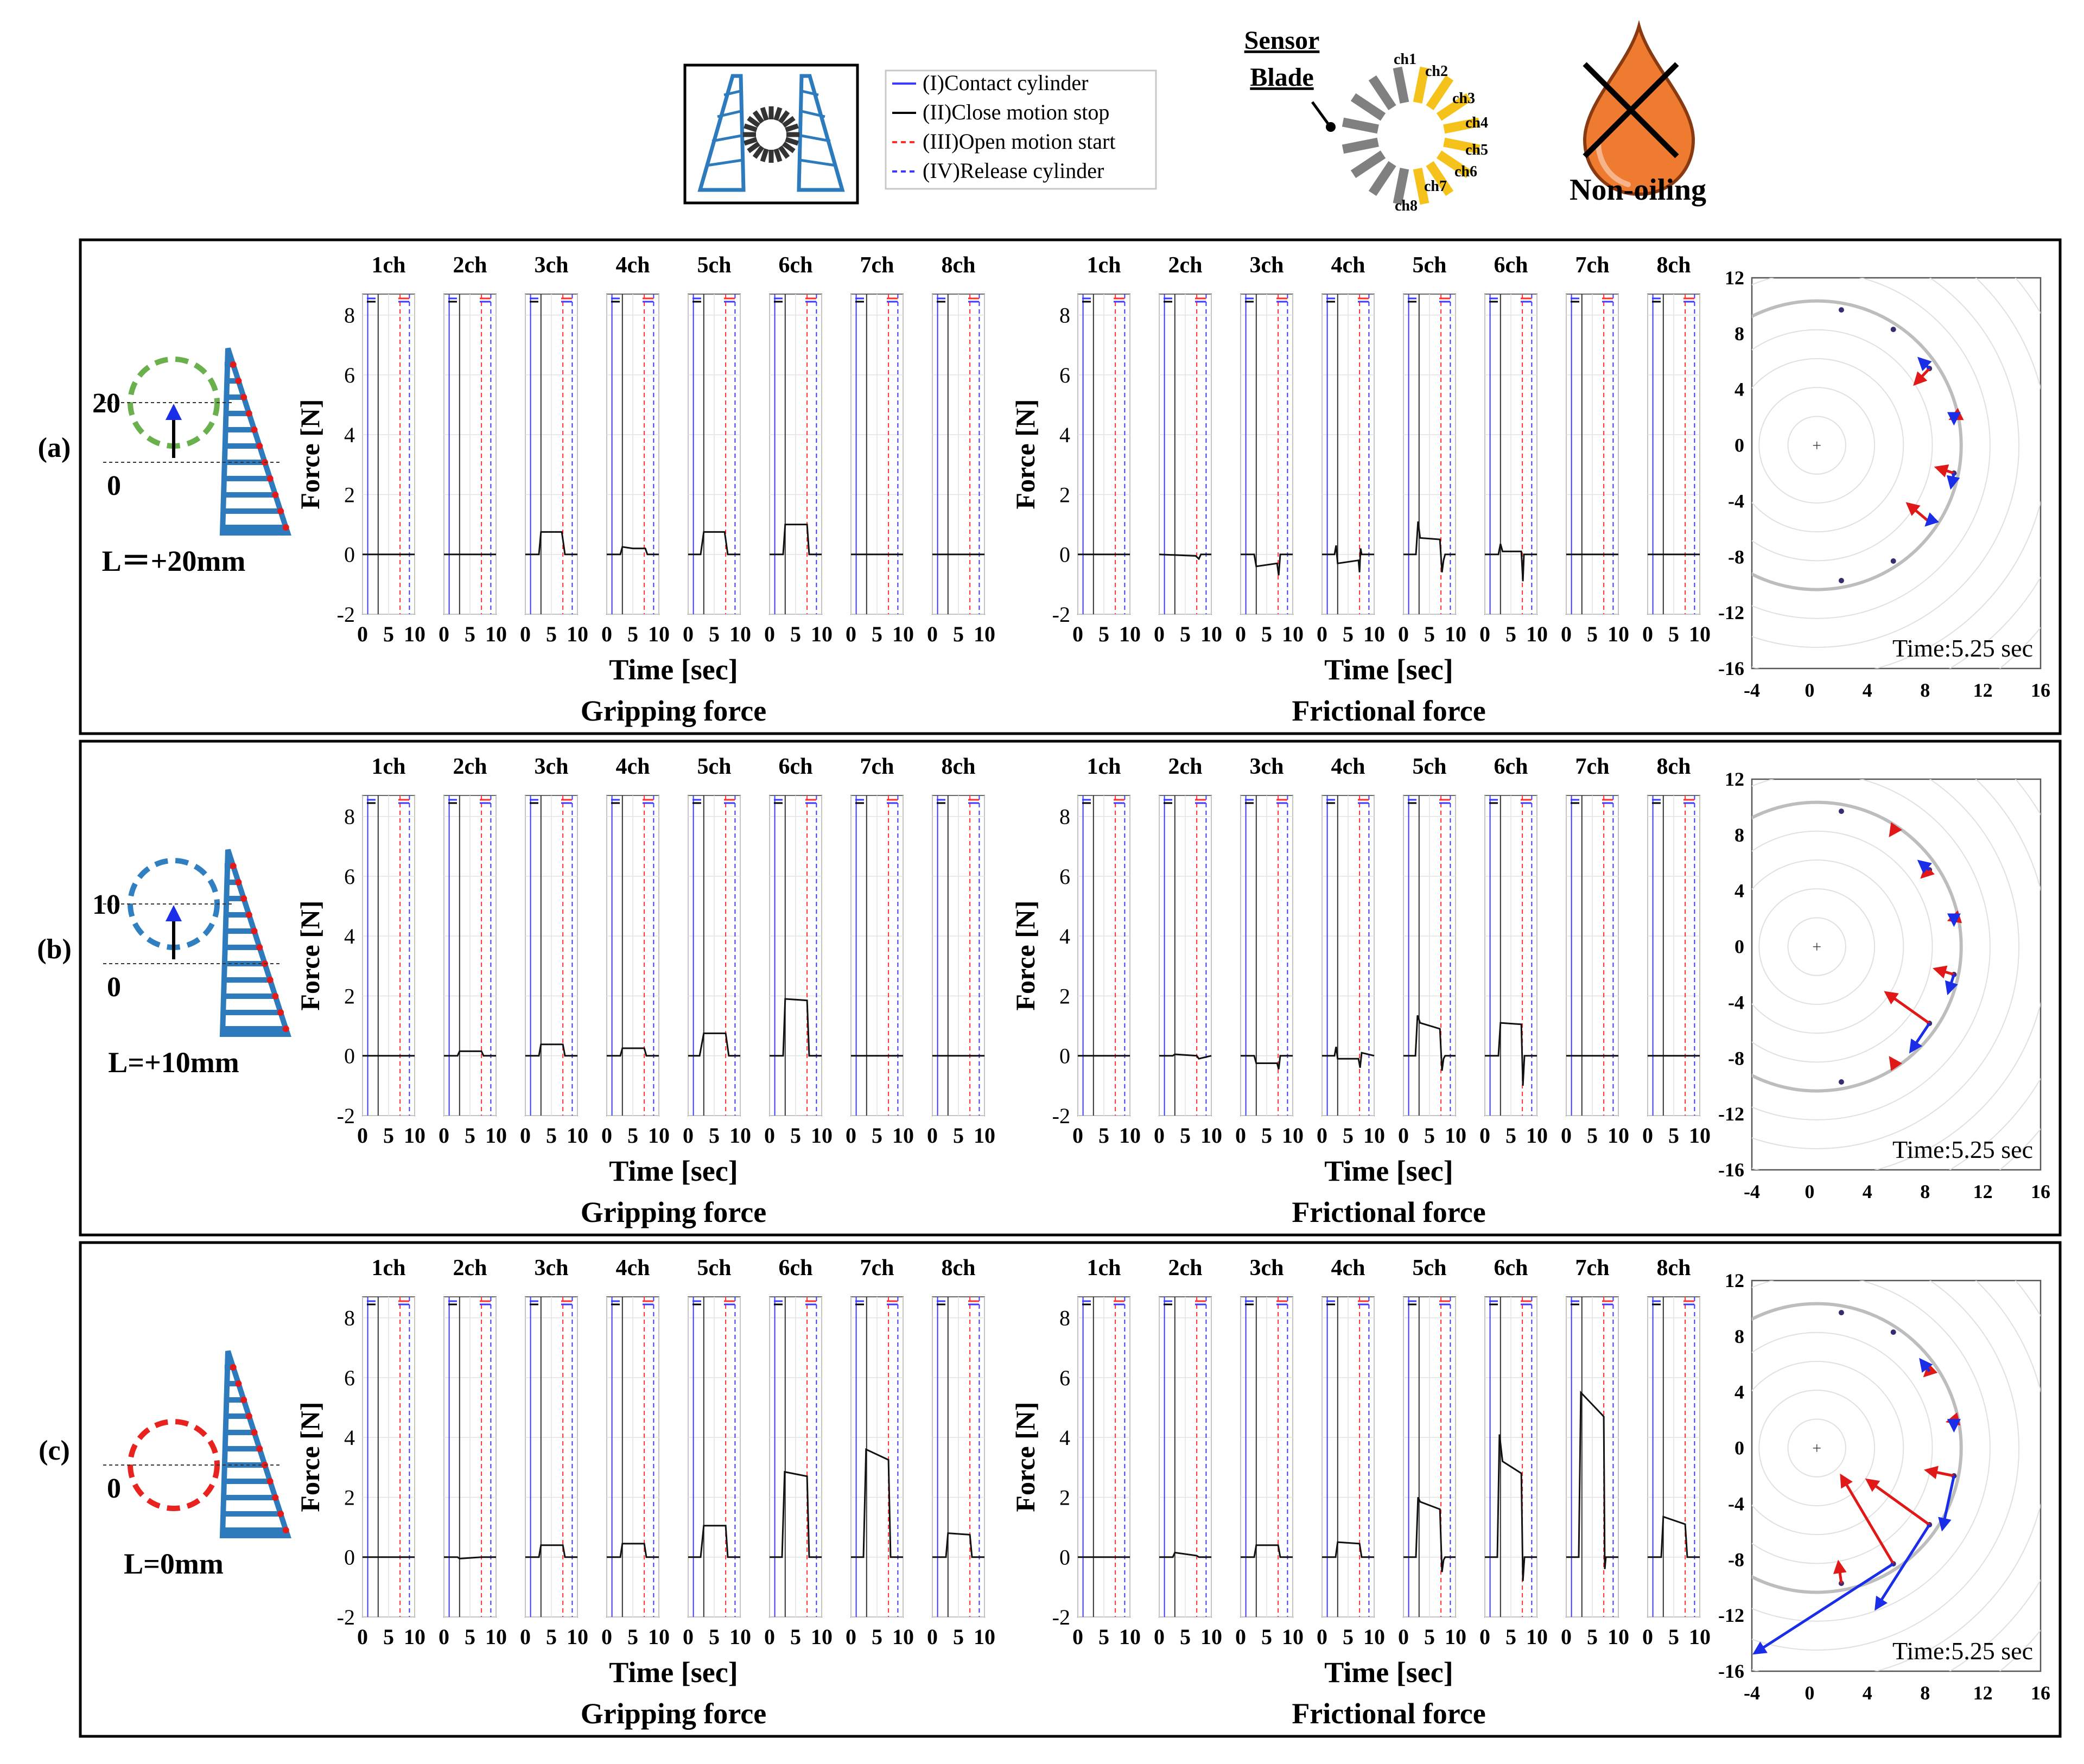 This screenshot has height=1764, width=2084. What do you see at coordinates (1267, 767) in the screenshot?
I see `channel-title: 3ch` at bounding box center [1267, 767].